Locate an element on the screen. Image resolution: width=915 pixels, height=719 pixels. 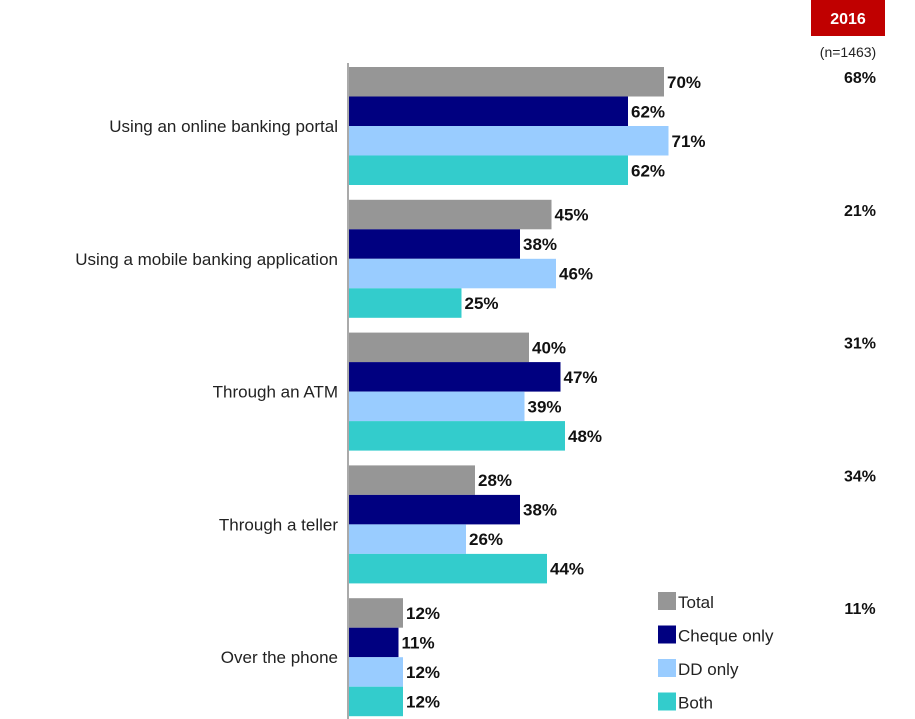
comparison-values: 68% 21% 31% 34% 11% is located at coordinates (860, 344).